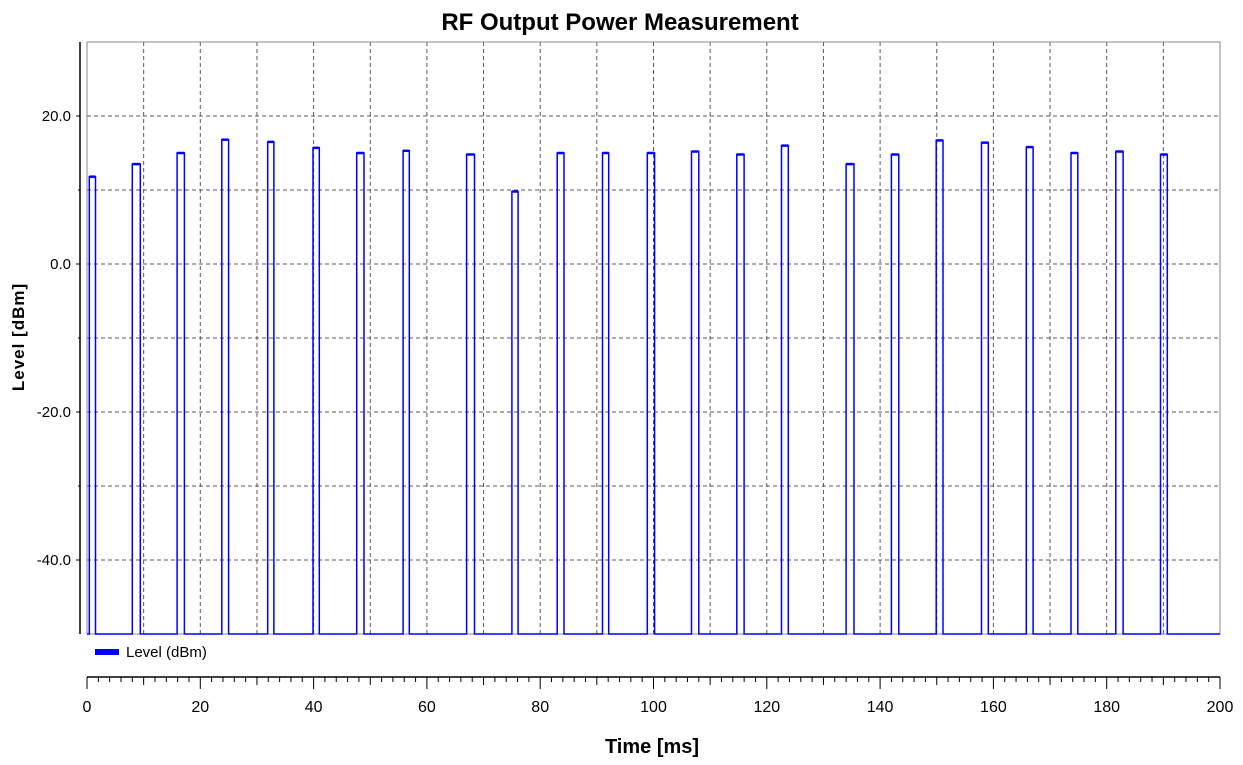 This screenshot has height=765, width=1243. What do you see at coordinates (658, 696) in the screenshot?
I see `x-axis: 0 20 40 60 80 100 120 140 160 180 200` at bounding box center [658, 696].